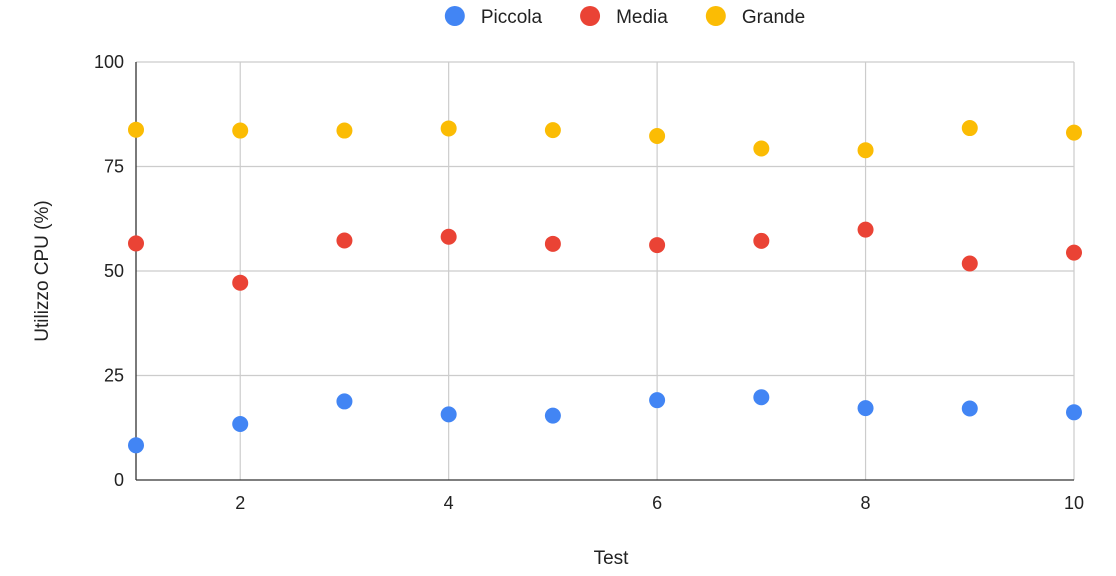  What do you see at coordinates (114, 376) in the screenshot?
I see `y-tick-label: 25` at bounding box center [114, 376].